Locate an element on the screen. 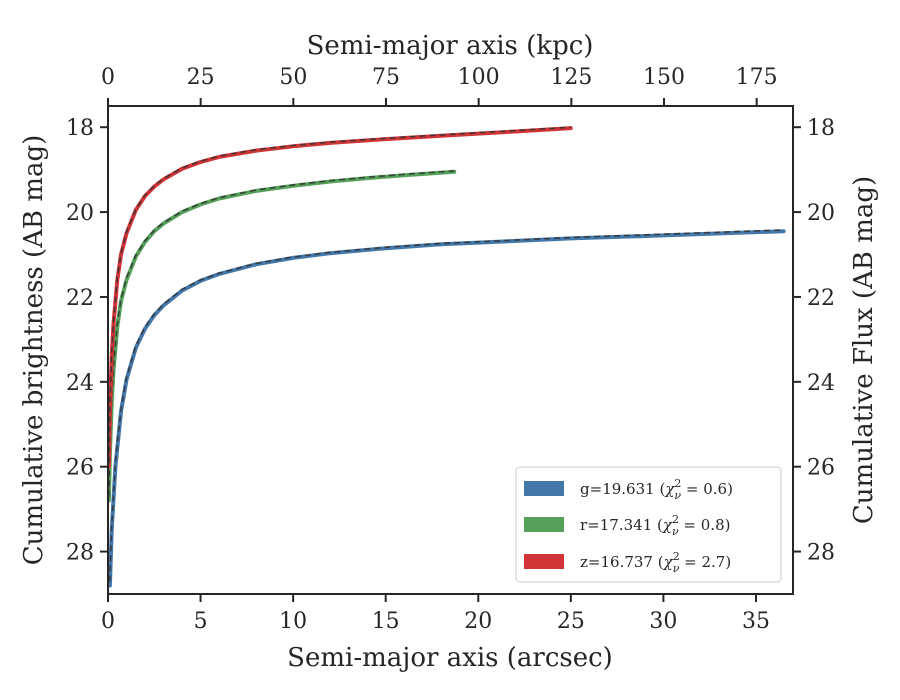 The width and height of the screenshot is (900, 700). y-axis-title: Cumulative brightness (AB mag) is located at coordinates (34, 350).